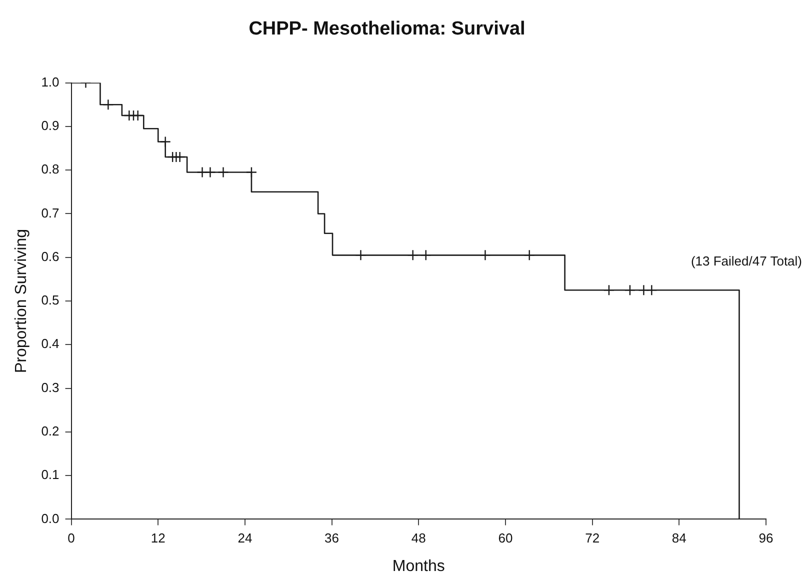 Image resolution: width=808 pixels, height=584 pixels. I want to click on y-tick-label: 0.9, so click(50, 126).